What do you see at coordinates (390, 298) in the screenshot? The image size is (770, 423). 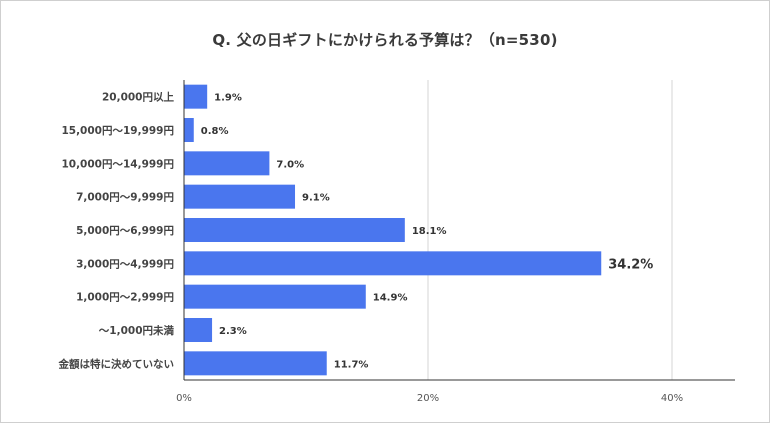 I see `value-label: 14.9%` at bounding box center [390, 298].